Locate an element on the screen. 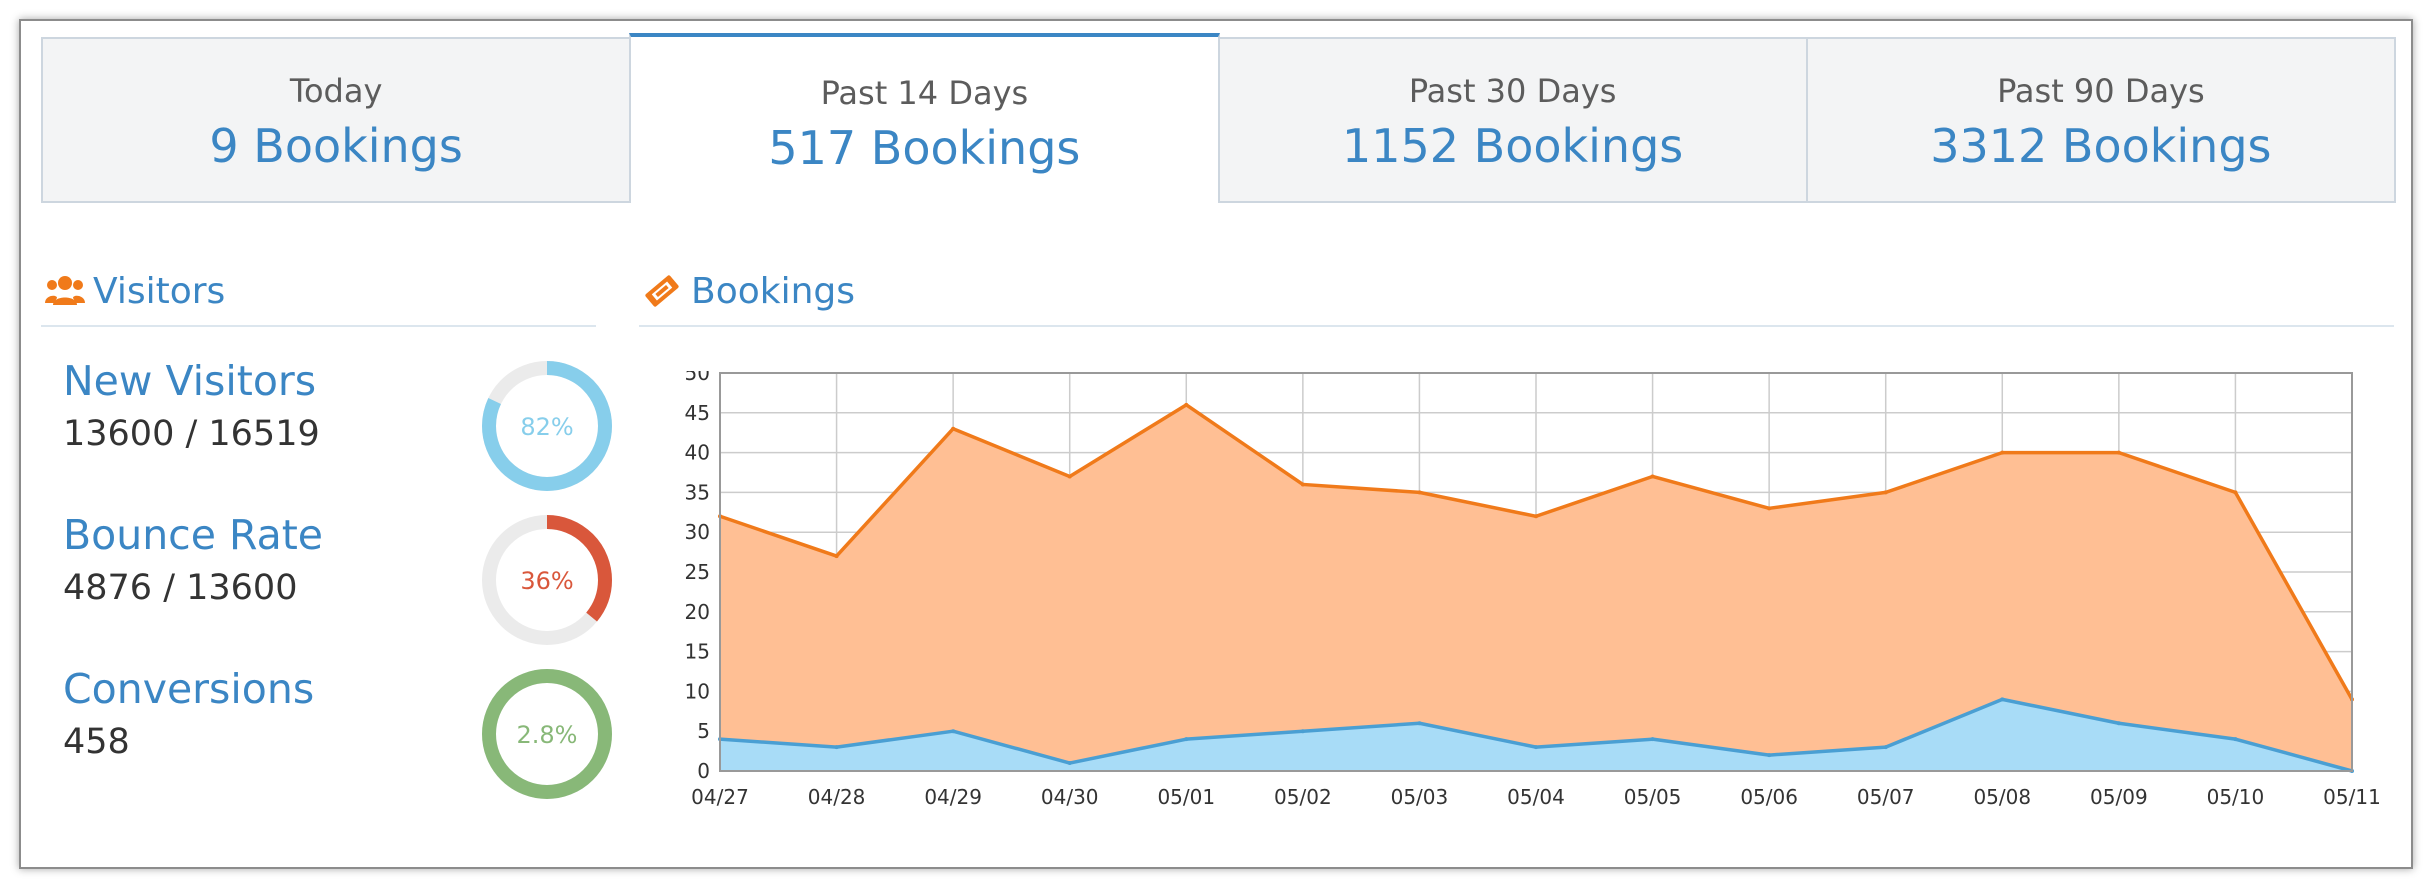 This screenshot has width=2432, height=890. visitors-title: Visitors is located at coordinates (159, 291).